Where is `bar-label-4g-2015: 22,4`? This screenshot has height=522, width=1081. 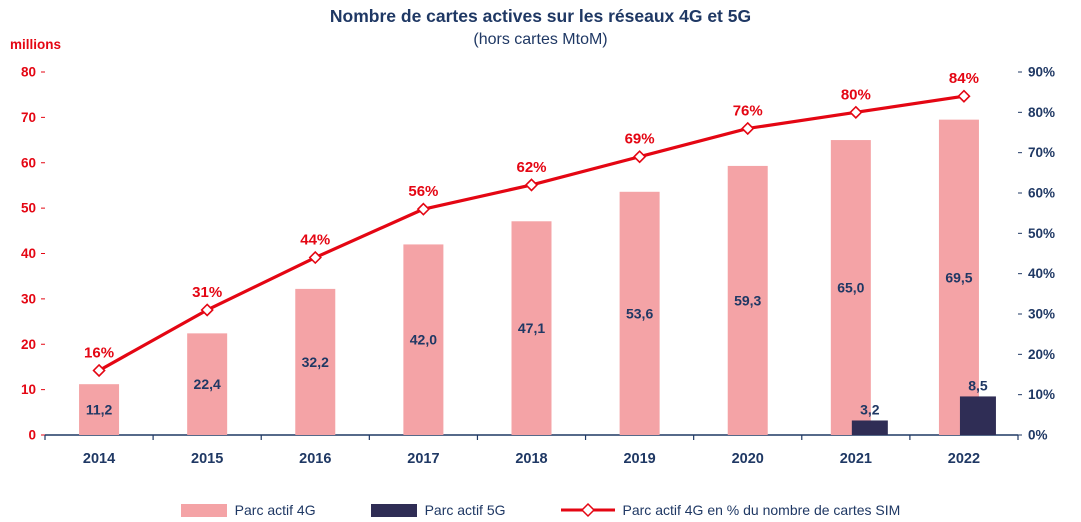 bar-label-4g-2015: 22,4 is located at coordinates (207, 384).